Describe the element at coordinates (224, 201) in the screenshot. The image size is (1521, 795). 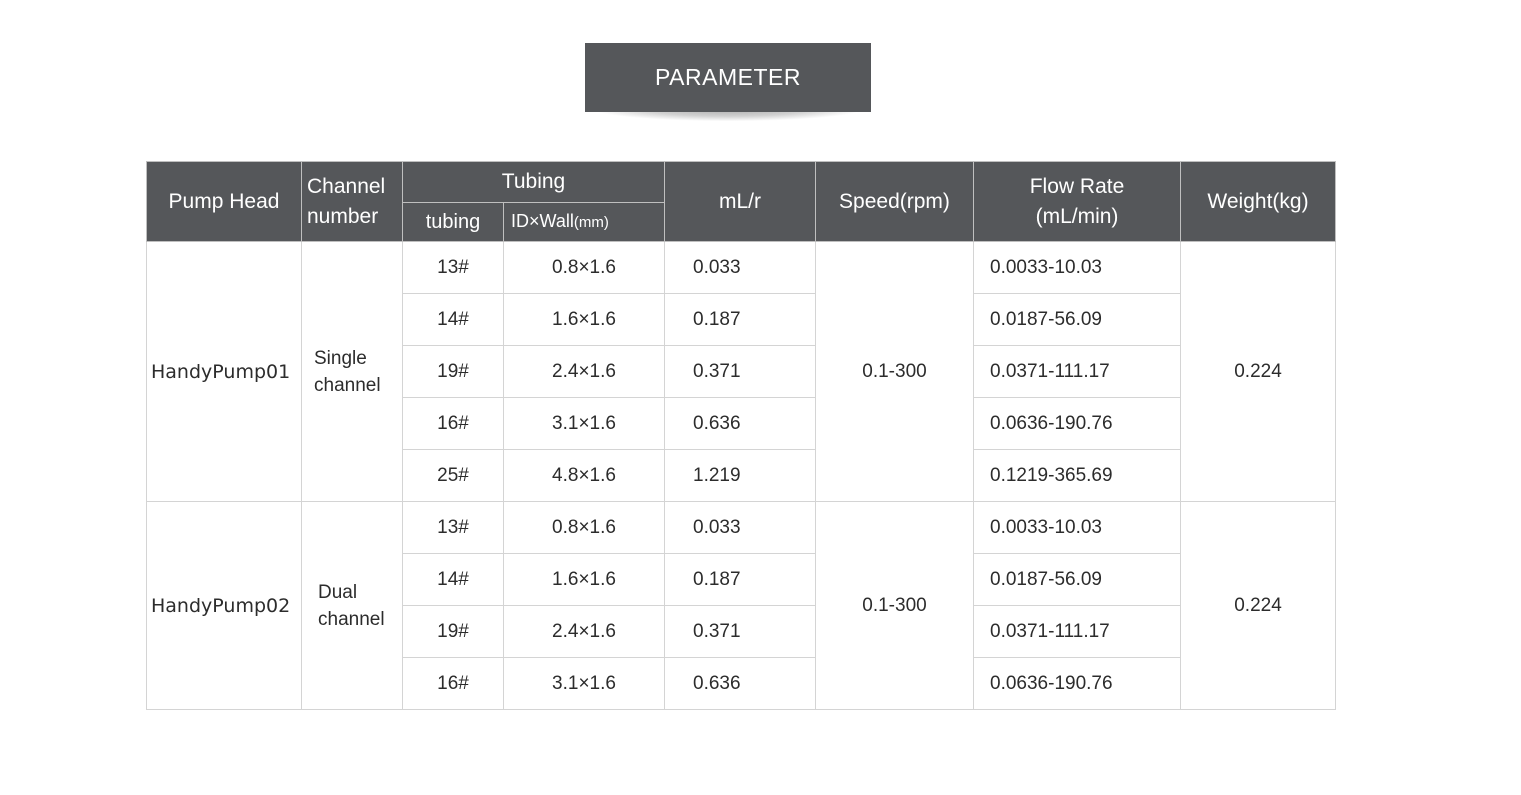
I see `header-pump-head: Pump Head` at that location.